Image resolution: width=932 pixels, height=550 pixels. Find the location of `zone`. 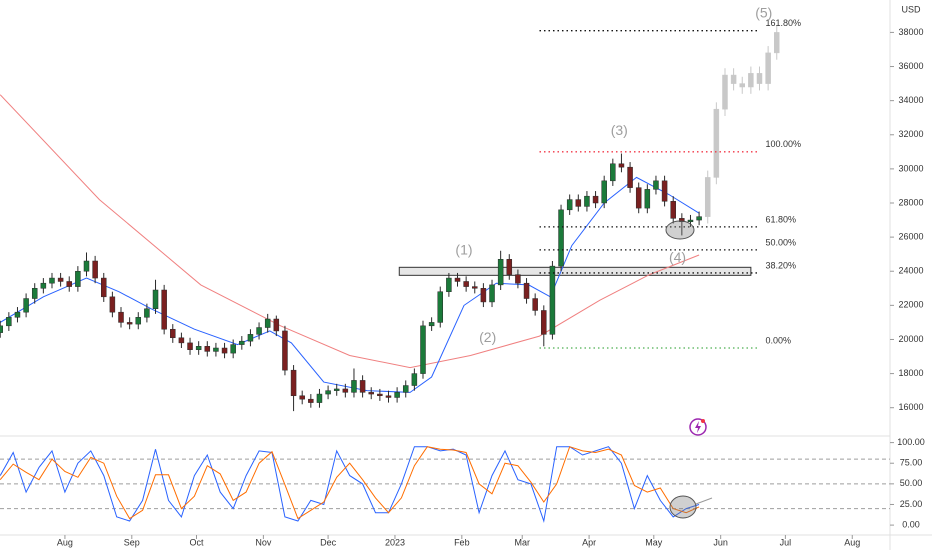

zone is located at coordinates (575, 271).